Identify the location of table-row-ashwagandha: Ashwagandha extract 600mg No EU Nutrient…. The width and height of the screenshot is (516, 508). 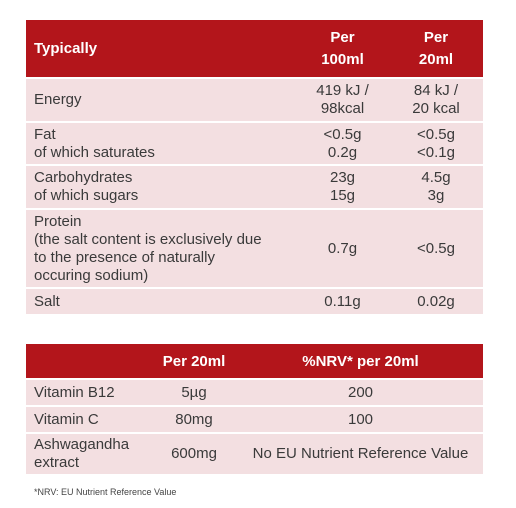
(254, 453).